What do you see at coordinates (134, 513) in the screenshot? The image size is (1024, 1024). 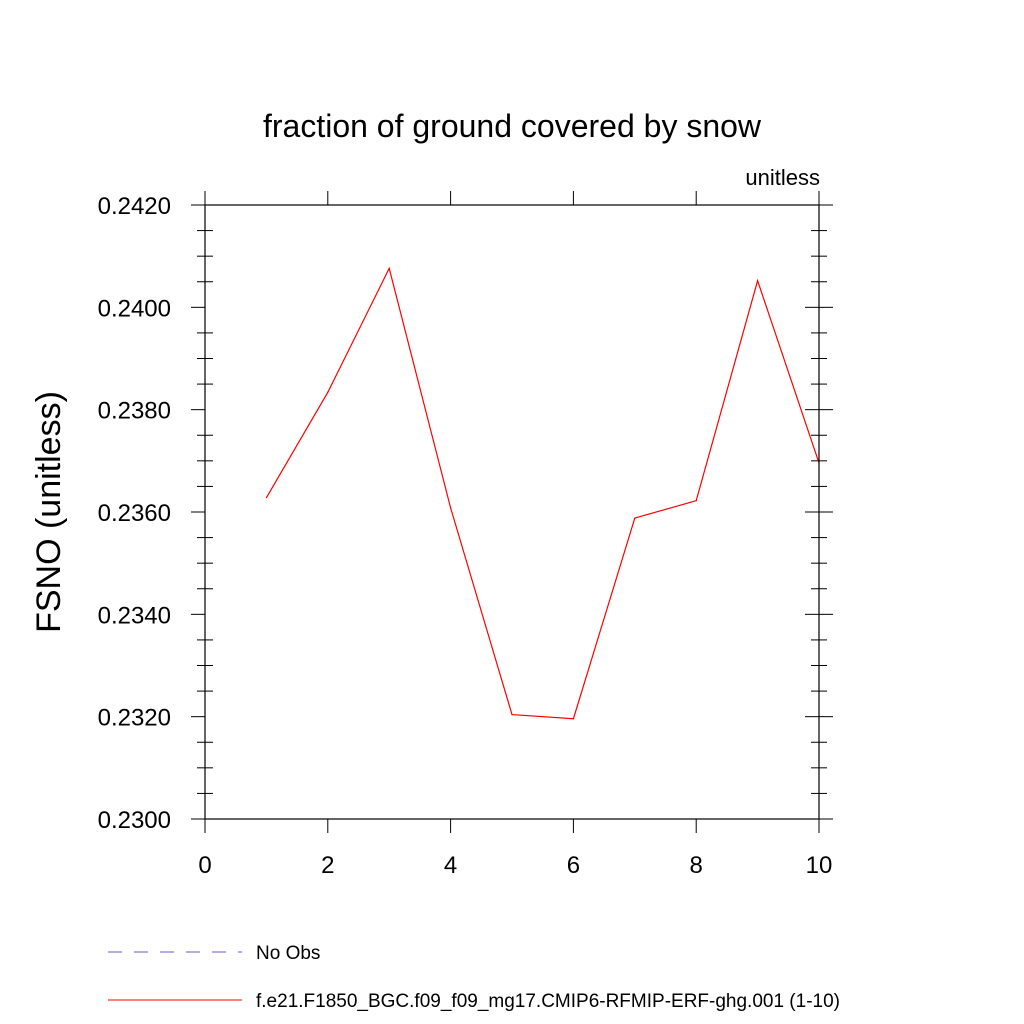 I see `y-tick-label: 0.2360` at bounding box center [134, 513].